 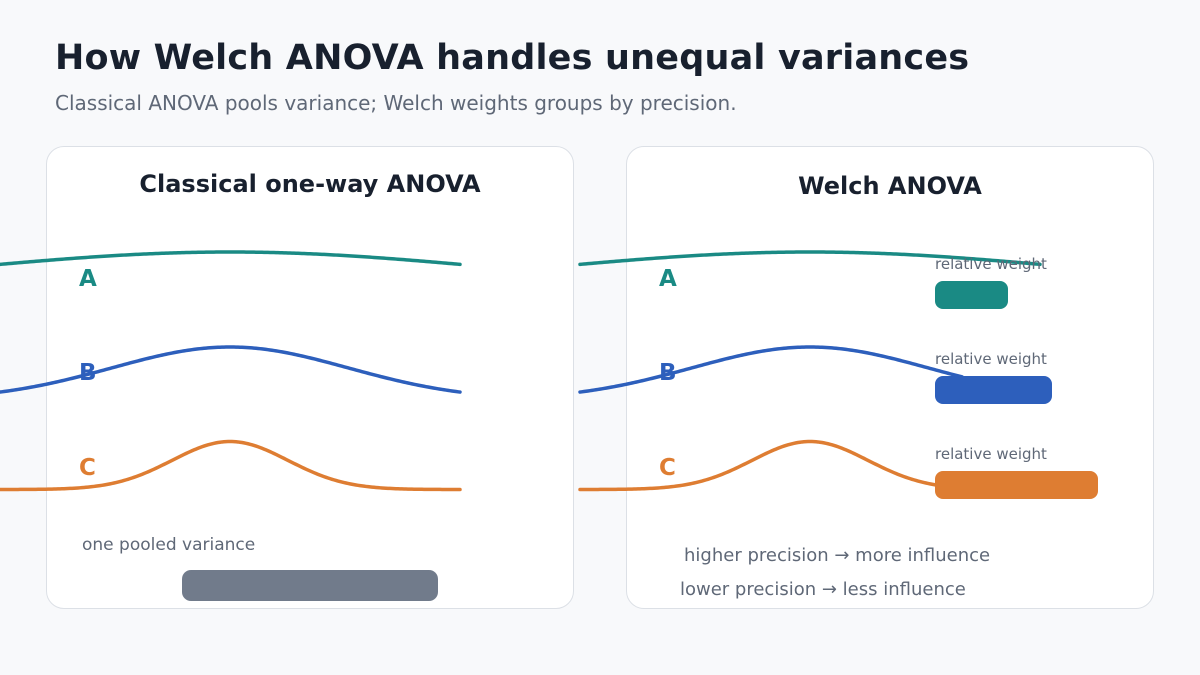 I want to click on welch-panel-title: Welch ANOVA, so click(x=890, y=186).